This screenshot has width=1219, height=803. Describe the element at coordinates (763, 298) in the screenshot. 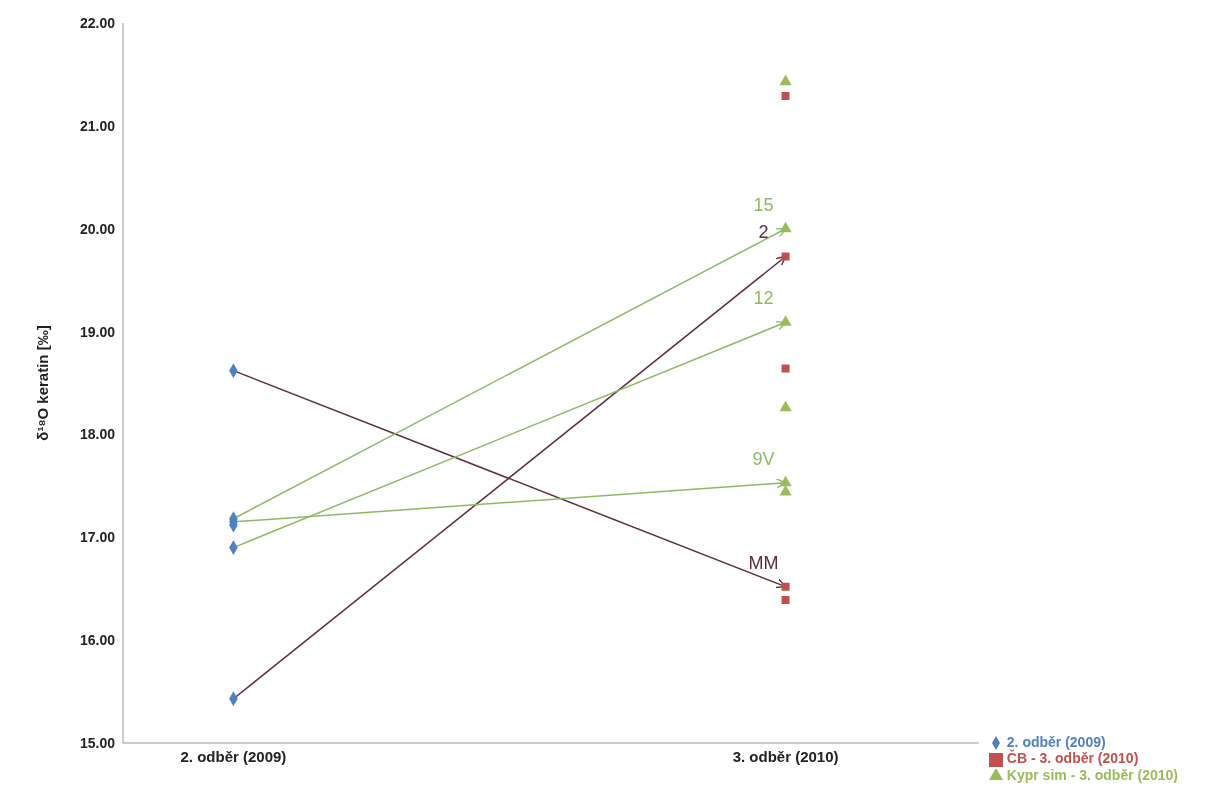

I see `annotation: 12` at that location.